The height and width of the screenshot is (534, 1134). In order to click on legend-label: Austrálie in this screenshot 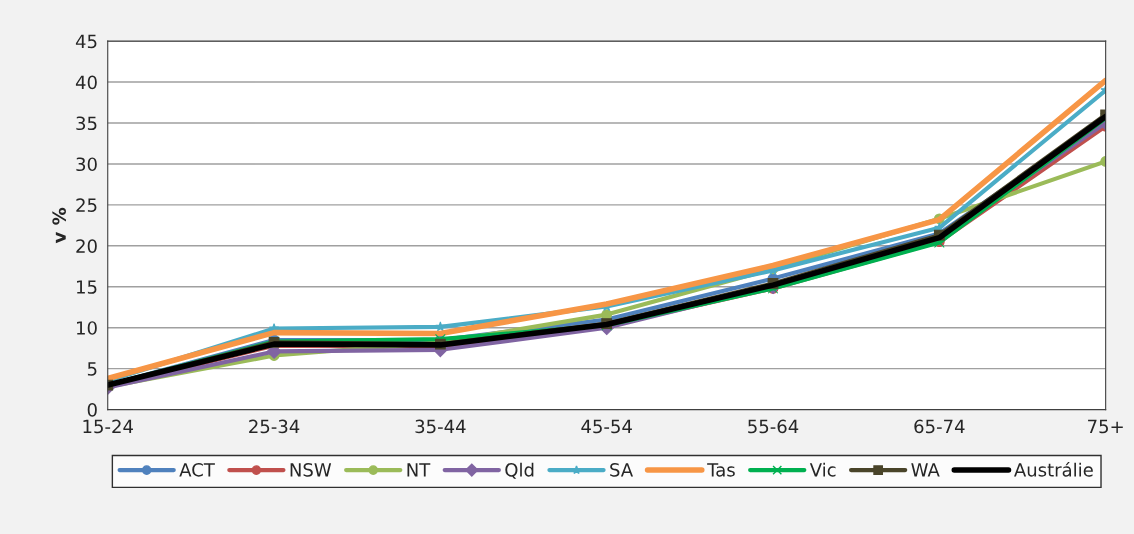, I will do `click(1053, 469)`.